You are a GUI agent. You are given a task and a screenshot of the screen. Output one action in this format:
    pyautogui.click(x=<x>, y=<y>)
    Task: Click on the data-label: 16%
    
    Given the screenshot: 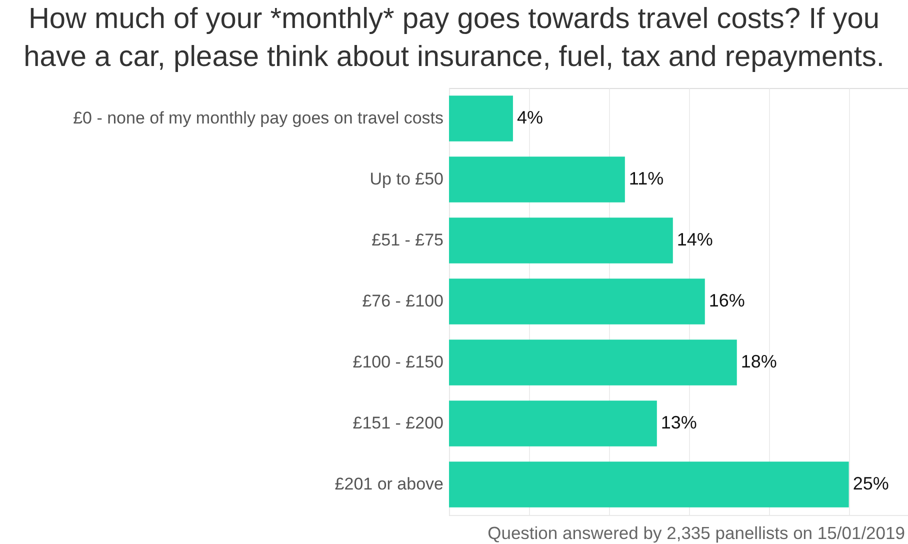 What is the action you would take?
    pyautogui.click(x=726, y=300)
    